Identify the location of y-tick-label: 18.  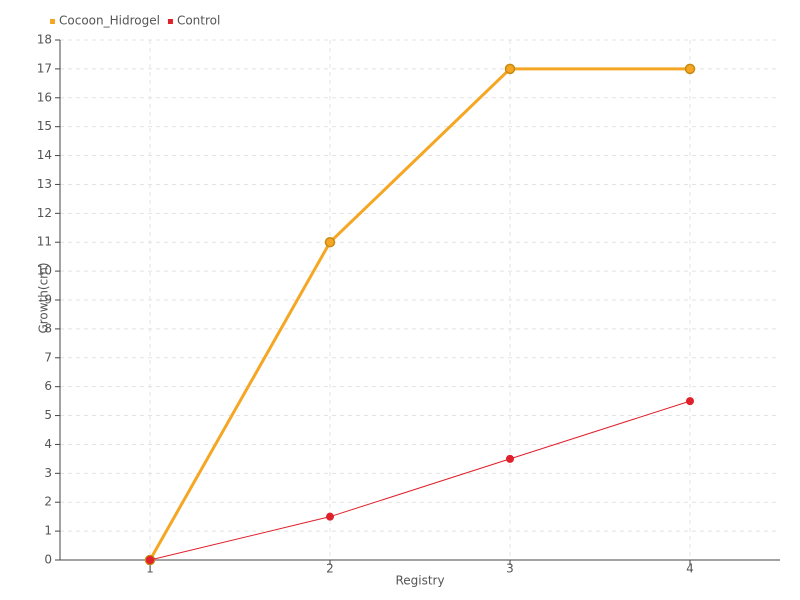
(44, 40).